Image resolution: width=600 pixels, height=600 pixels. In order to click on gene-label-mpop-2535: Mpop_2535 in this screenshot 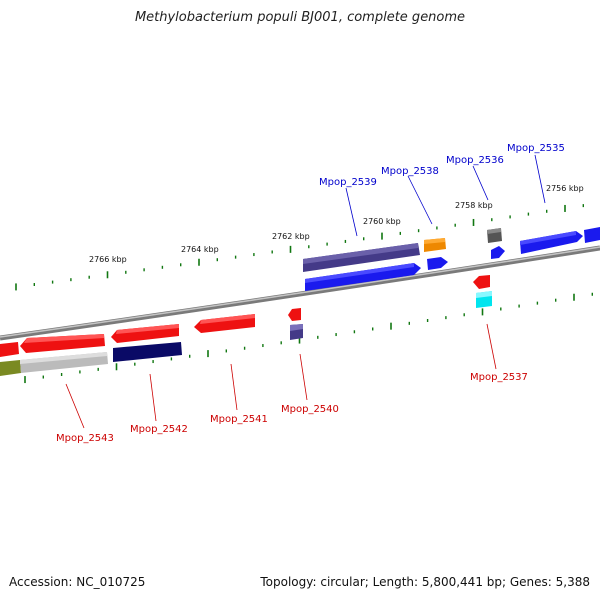, I will do `click(536, 148)`.